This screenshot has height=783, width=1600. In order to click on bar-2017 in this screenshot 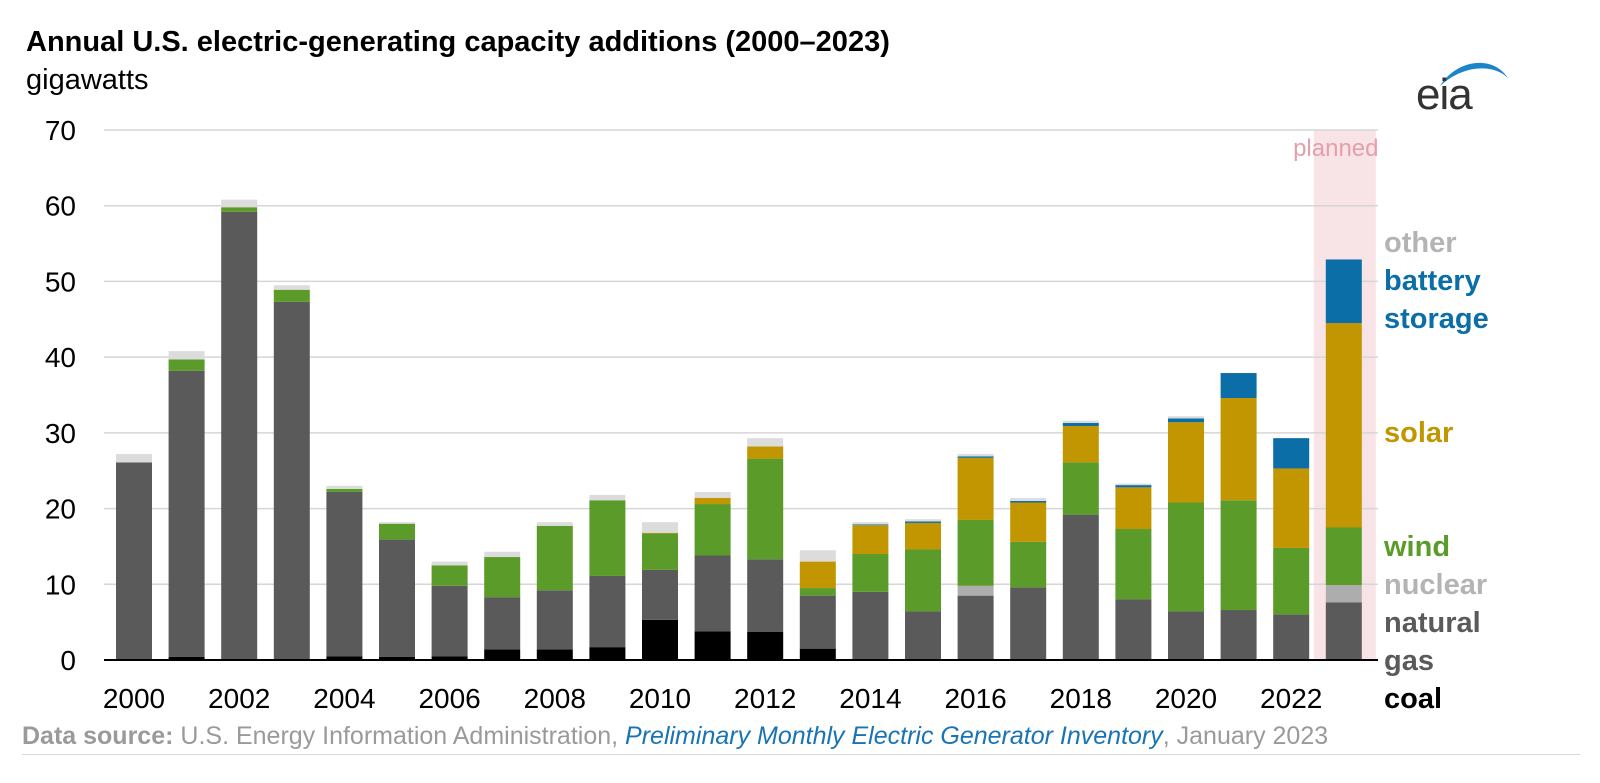, I will do `click(1028, 578)`.